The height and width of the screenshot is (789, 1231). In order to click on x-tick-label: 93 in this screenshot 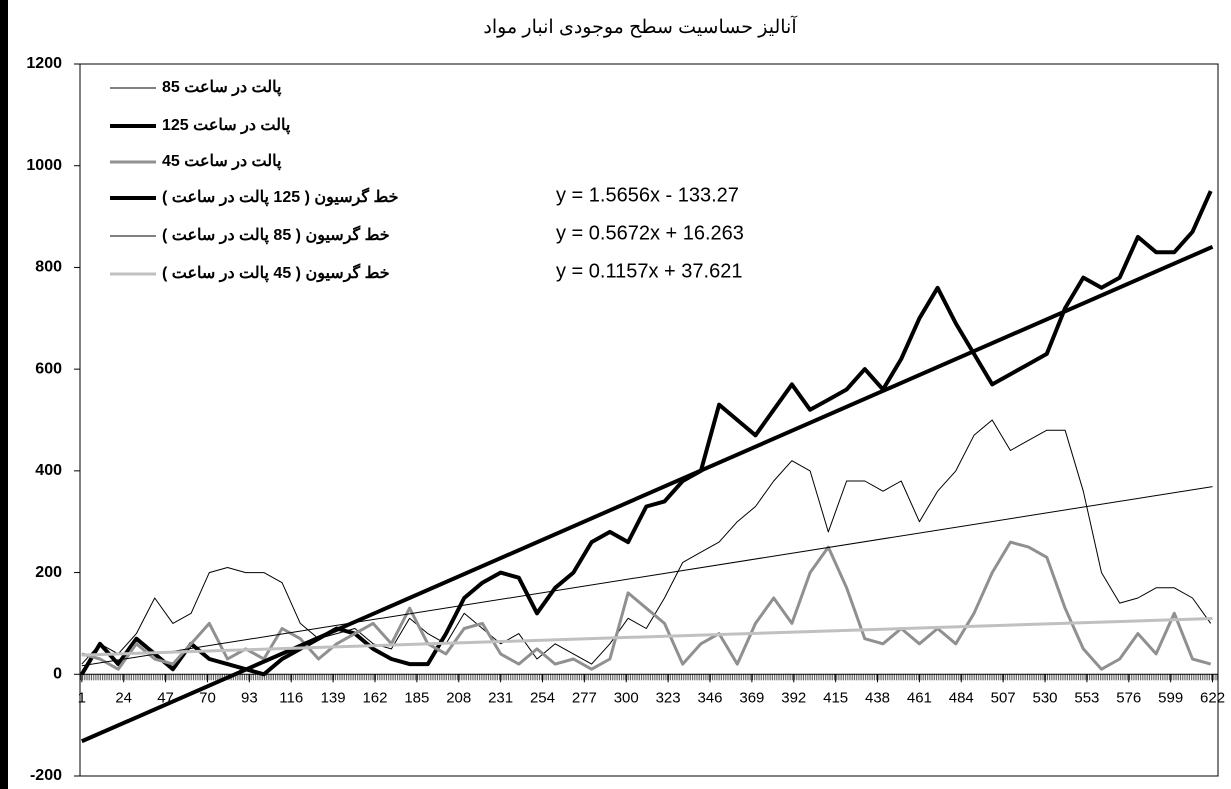, I will do `click(249, 697)`.